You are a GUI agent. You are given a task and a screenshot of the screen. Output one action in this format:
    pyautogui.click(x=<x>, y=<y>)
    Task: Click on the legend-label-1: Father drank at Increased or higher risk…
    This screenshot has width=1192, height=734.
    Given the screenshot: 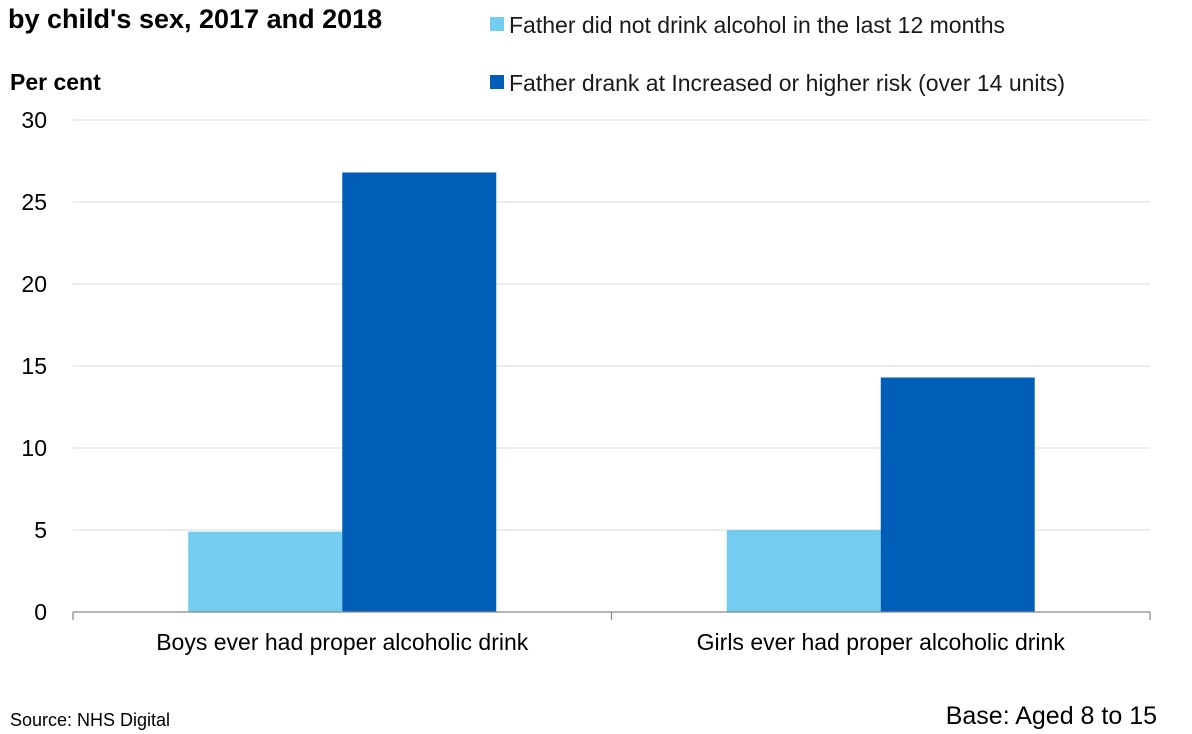 What is the action you would take?
    pyautogui.click(x=787, y=83)
    